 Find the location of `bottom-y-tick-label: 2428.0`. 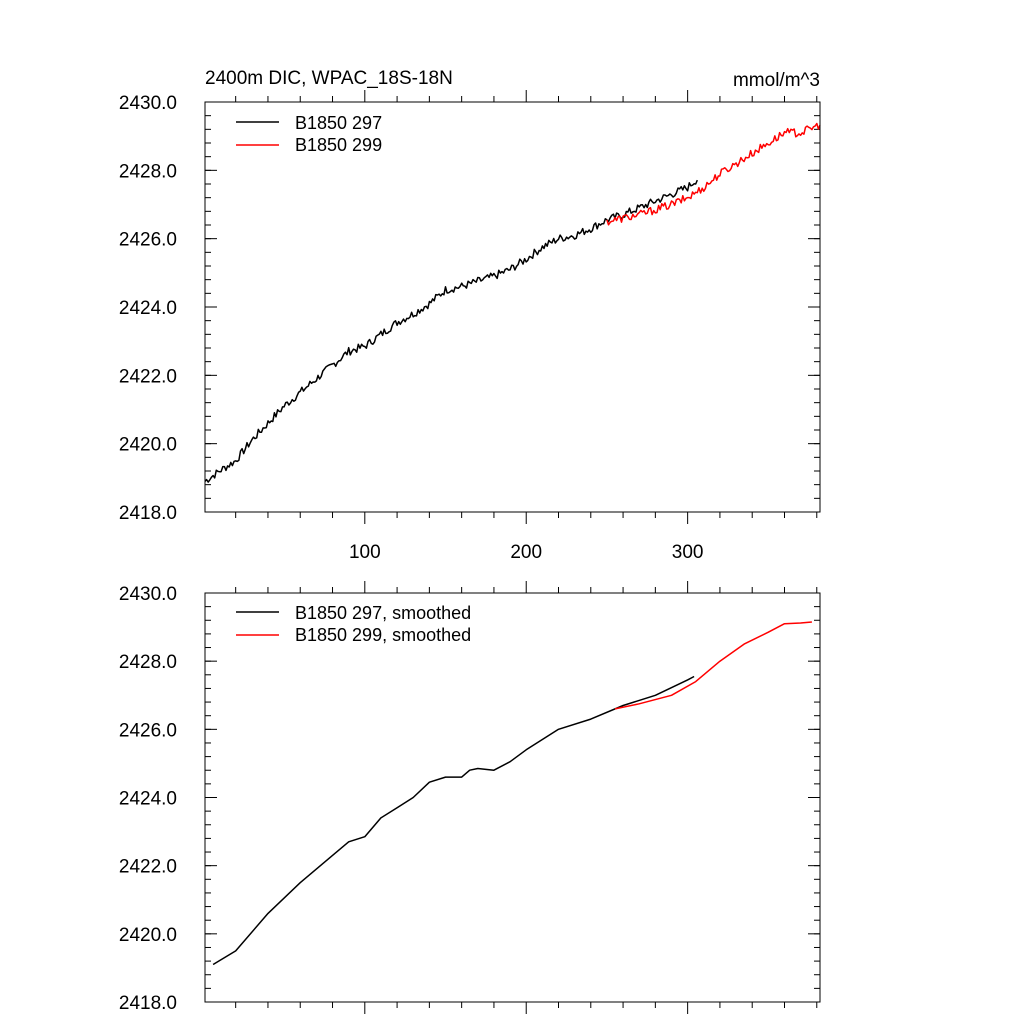

bottom-y-tick-label: 2428.0 is located at coordinates (148, 662).